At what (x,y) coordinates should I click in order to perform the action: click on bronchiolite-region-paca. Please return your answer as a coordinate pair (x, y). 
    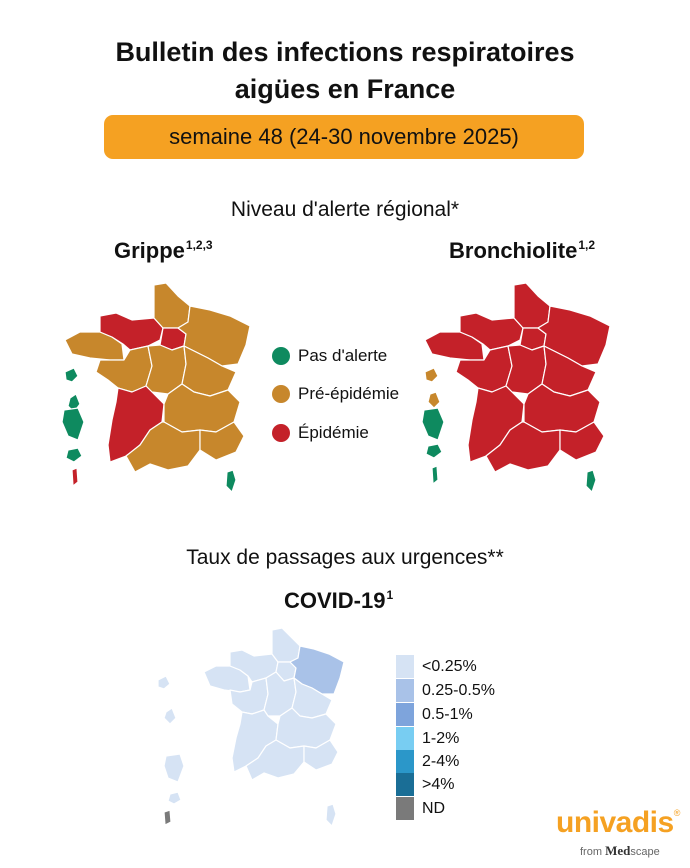
    Looking at the image, I should click on (582, 441).